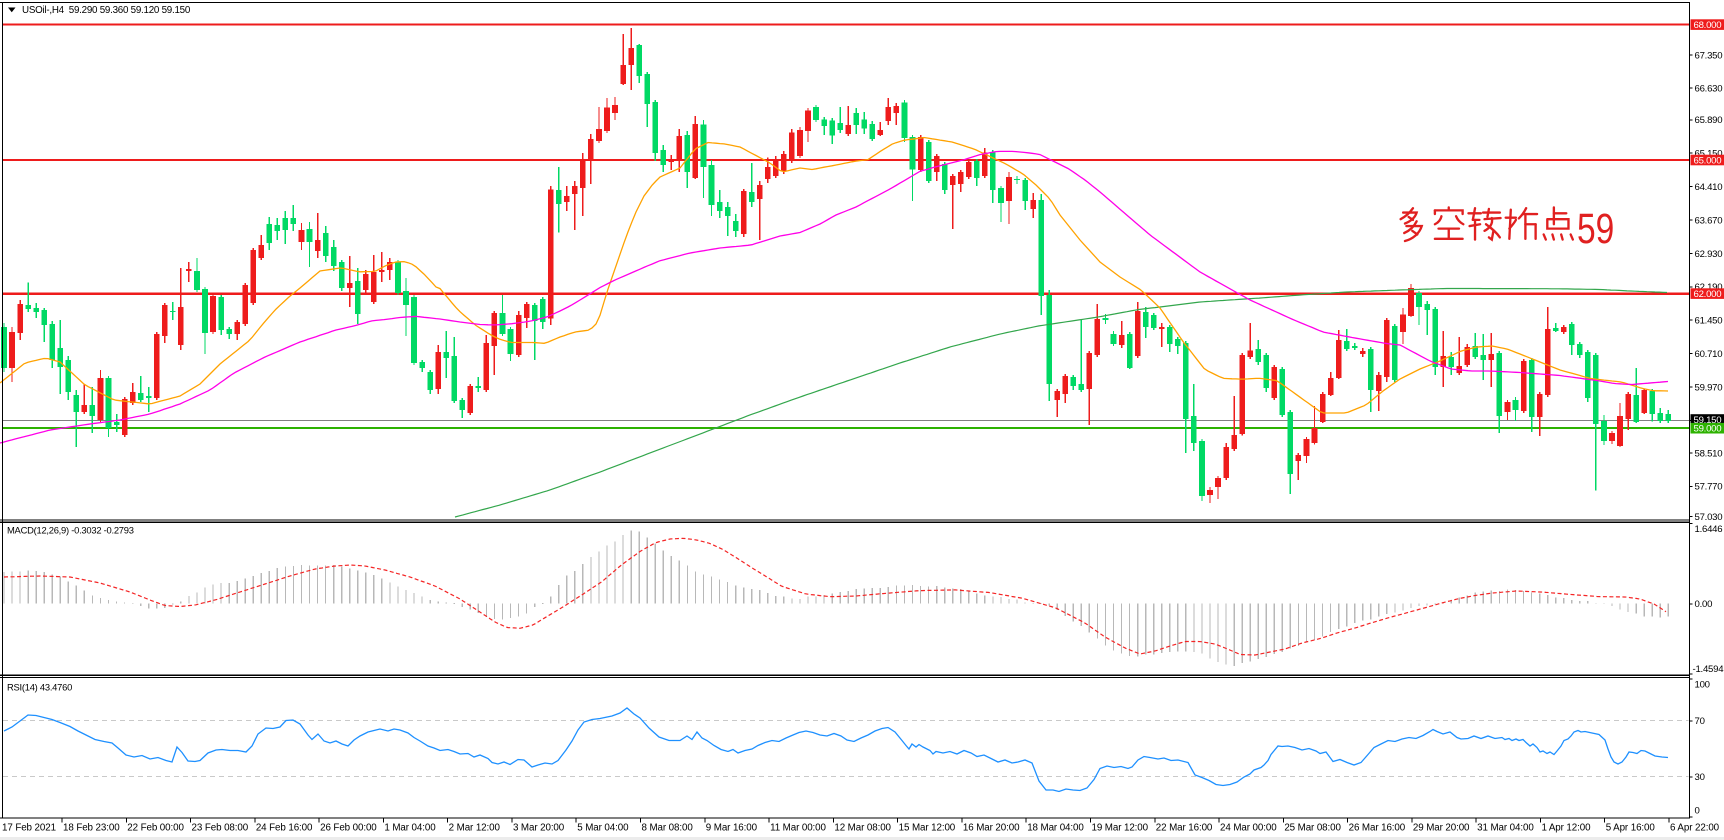 This screenshot has width=1724, height=840. What do you see at coordinates (348, 828) in the screenshot?
I see `svg-text: 26 Feb 00:00` at bounding box center [348, 828].